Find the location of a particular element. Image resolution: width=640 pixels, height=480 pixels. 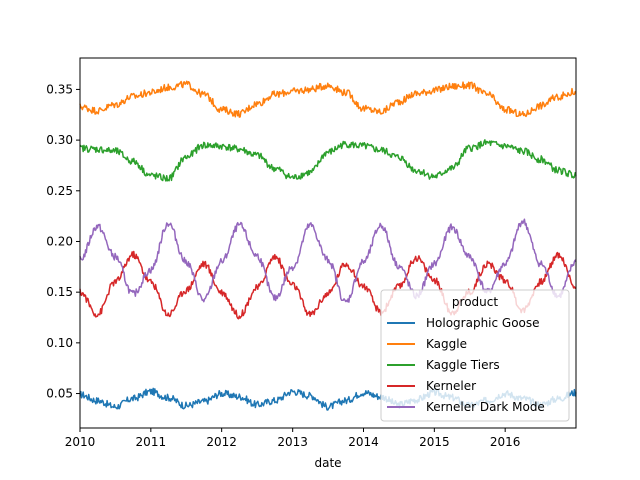

series-line-kerneler is located at coordinates (328, 285).